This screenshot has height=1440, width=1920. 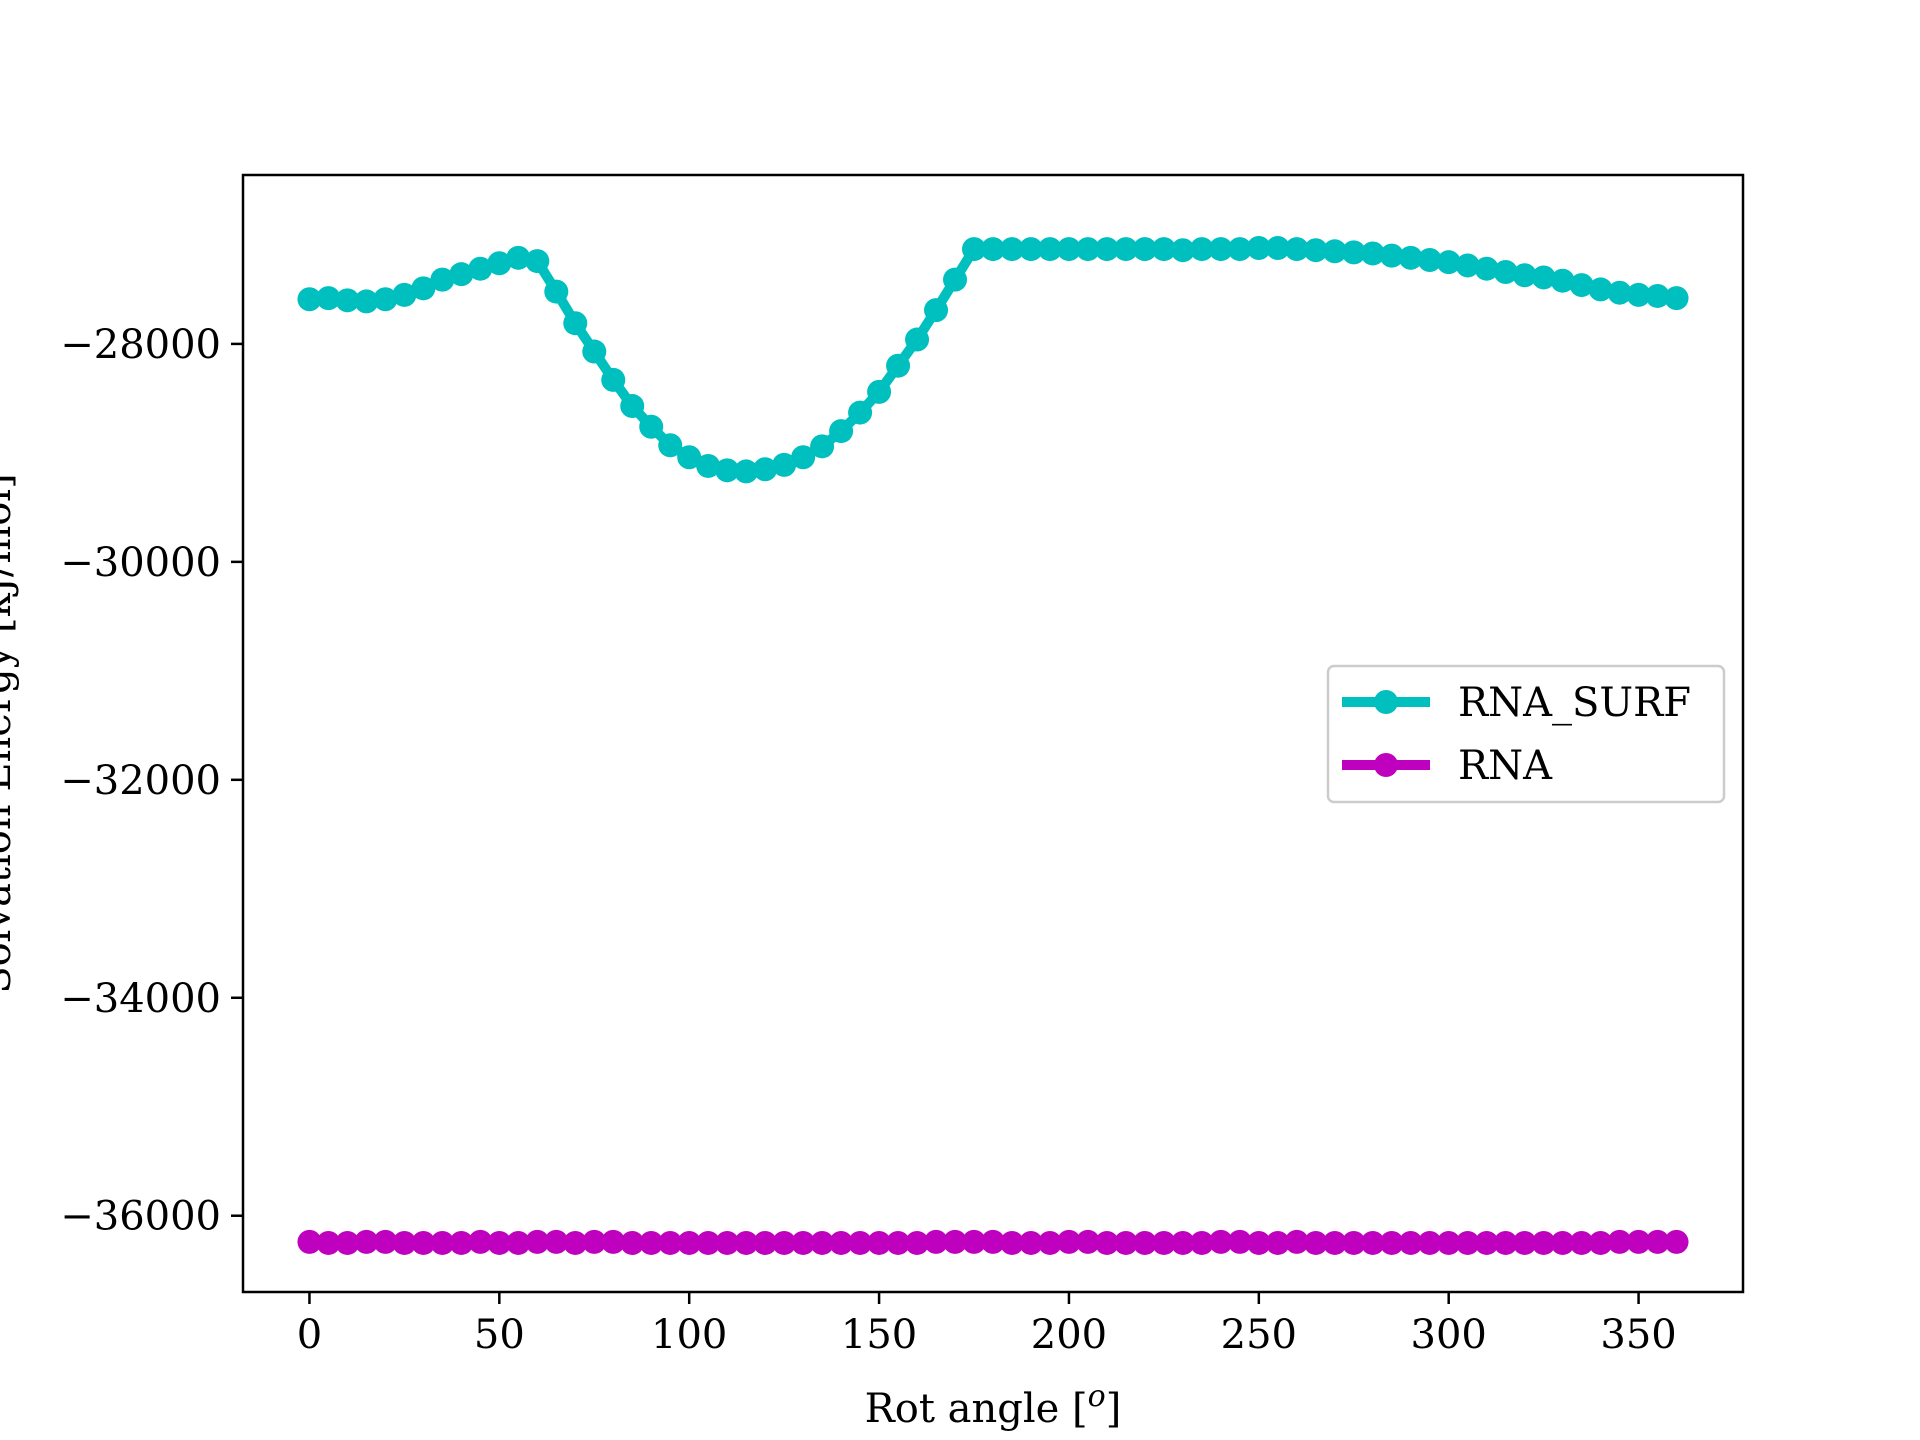 What do you see at coordinates (151, 781) in the screenshot?
I see `y-axis: −28000 −30000 −32000 −34000 −36000` at bounding box center [151, 781].